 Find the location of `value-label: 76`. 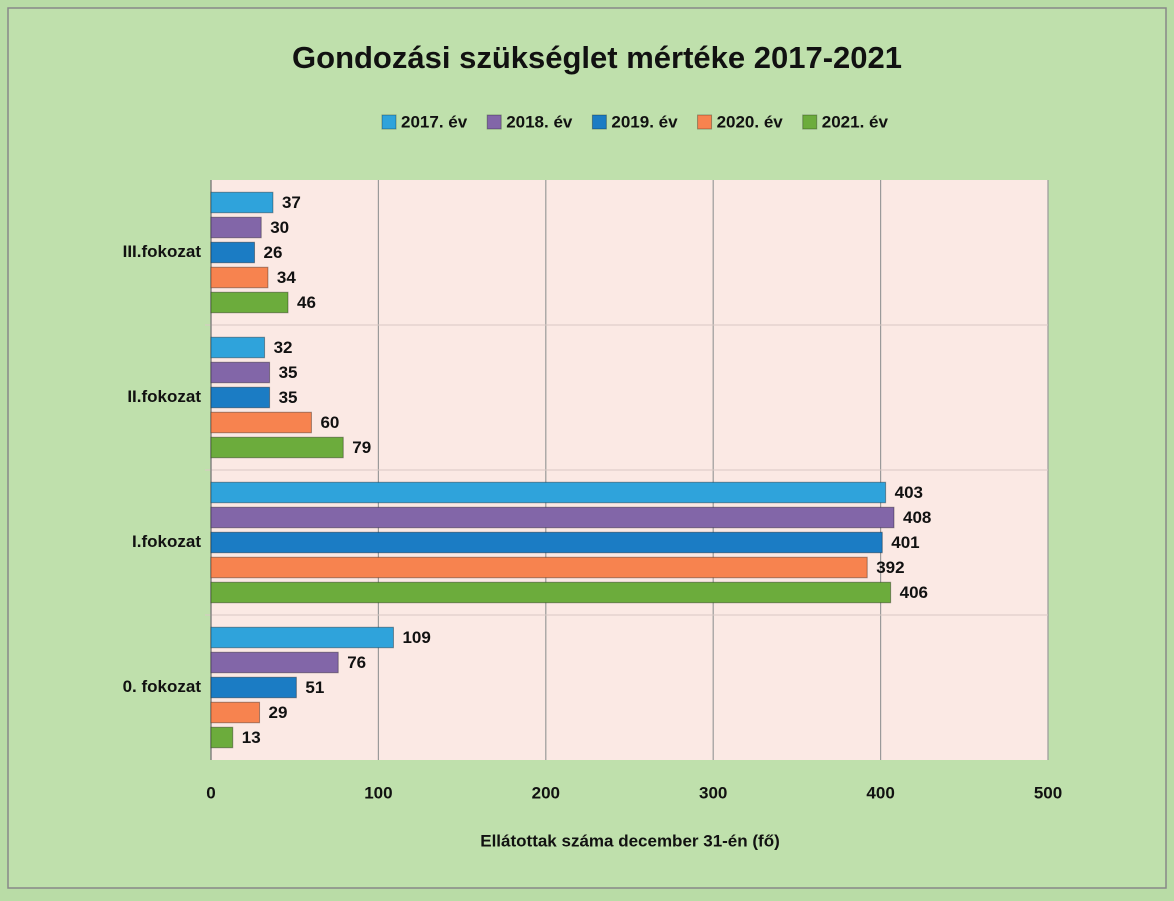

value-label: 76 is located at coordinates (356, 662).